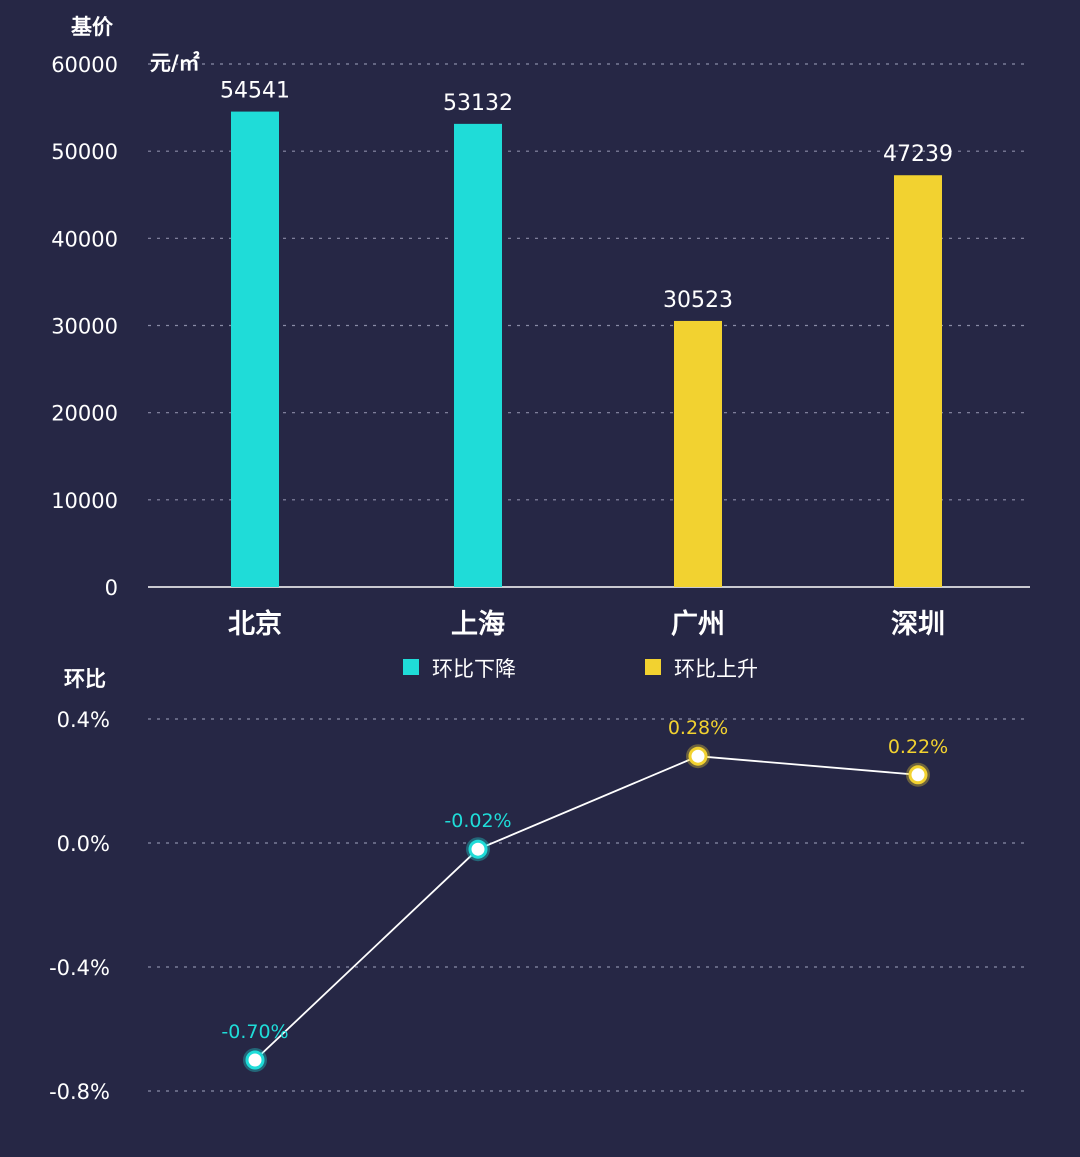 The image size is (1080, 1157). Describe the element at coordinates (255, 624) in the screenshot. I see `bar-category-label: 北京` at that location.